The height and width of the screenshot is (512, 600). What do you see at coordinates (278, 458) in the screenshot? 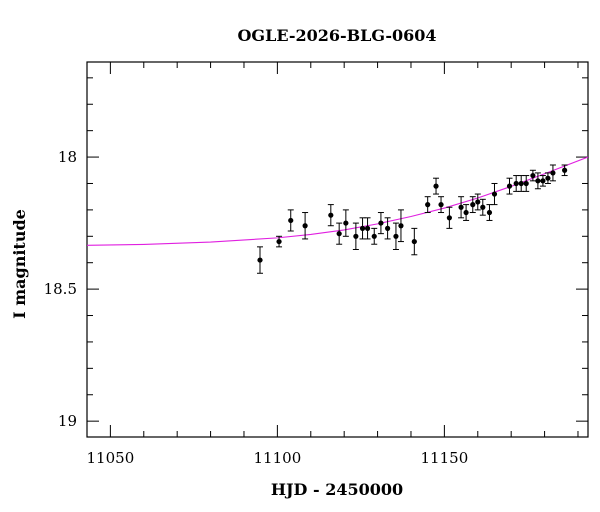
I see `x-tick-label: 11100` at bounding box center [278, 458].